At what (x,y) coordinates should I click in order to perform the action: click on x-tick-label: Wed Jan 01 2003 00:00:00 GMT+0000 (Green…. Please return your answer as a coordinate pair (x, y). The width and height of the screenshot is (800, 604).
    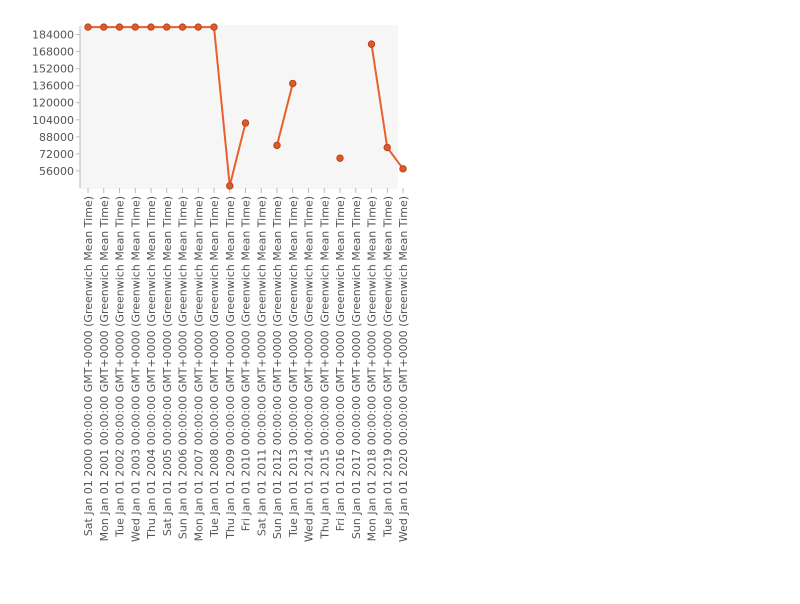
    Looking at the image, I should click on (135, 369).